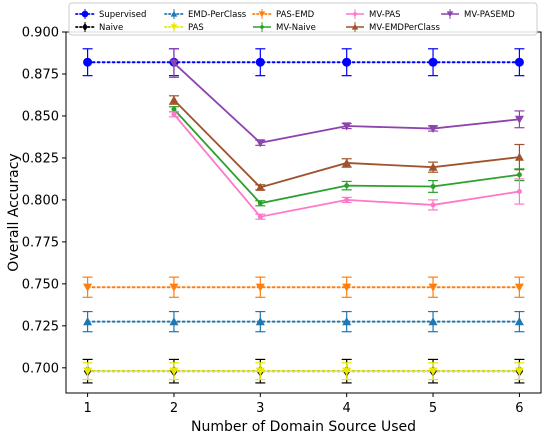  I want to click on x-tick-label: 1, so click(87, 408).